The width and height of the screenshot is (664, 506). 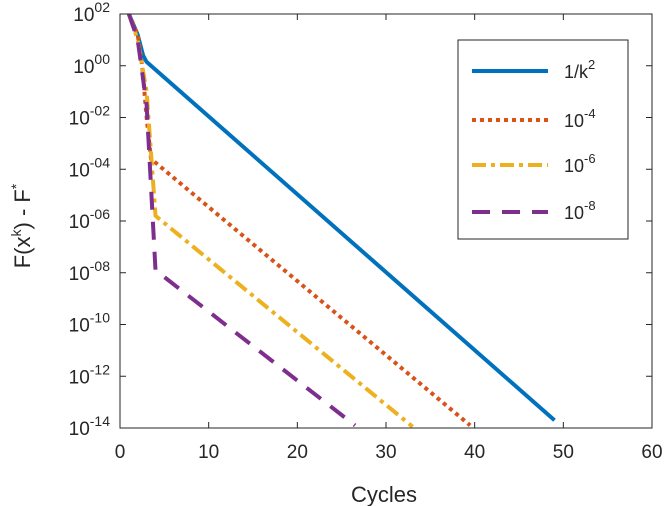 I want to click on legend-box, so click(x=543, y=139).